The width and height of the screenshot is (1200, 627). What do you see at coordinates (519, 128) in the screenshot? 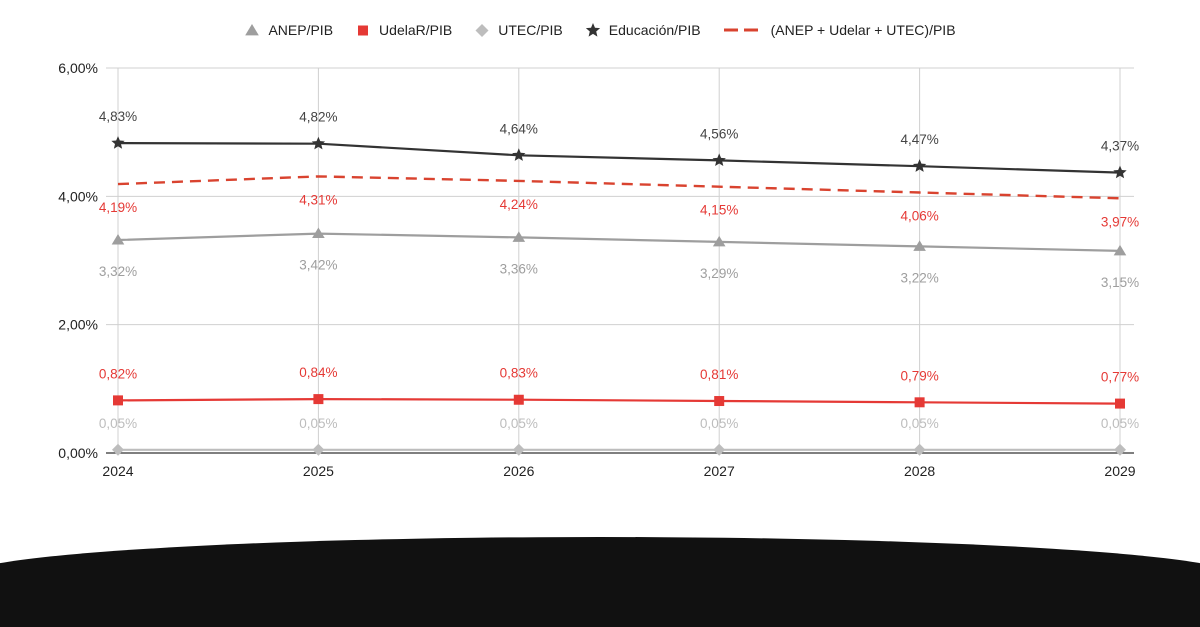
I see `data-label-Educación/PIB: 4,64%` at bounding box center [519, 128].